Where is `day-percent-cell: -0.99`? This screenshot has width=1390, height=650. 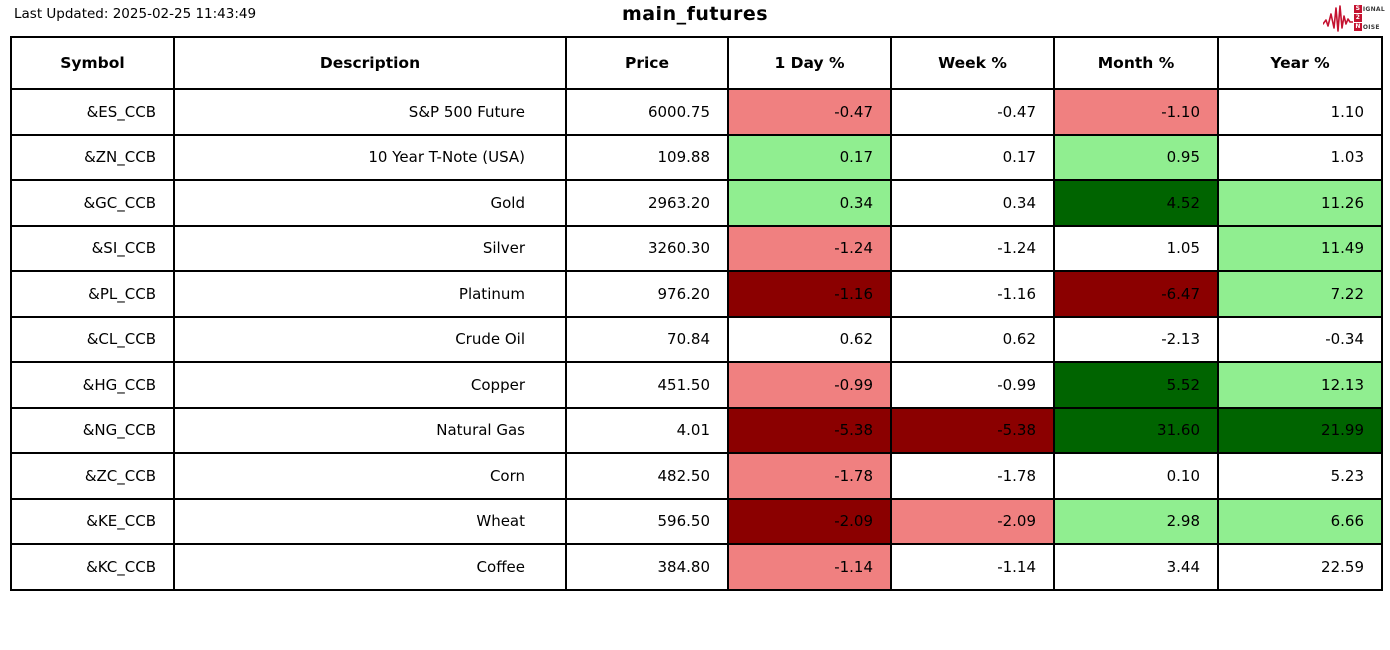
day-percent-cell: -0.99 is located at coordinates (809, 385).